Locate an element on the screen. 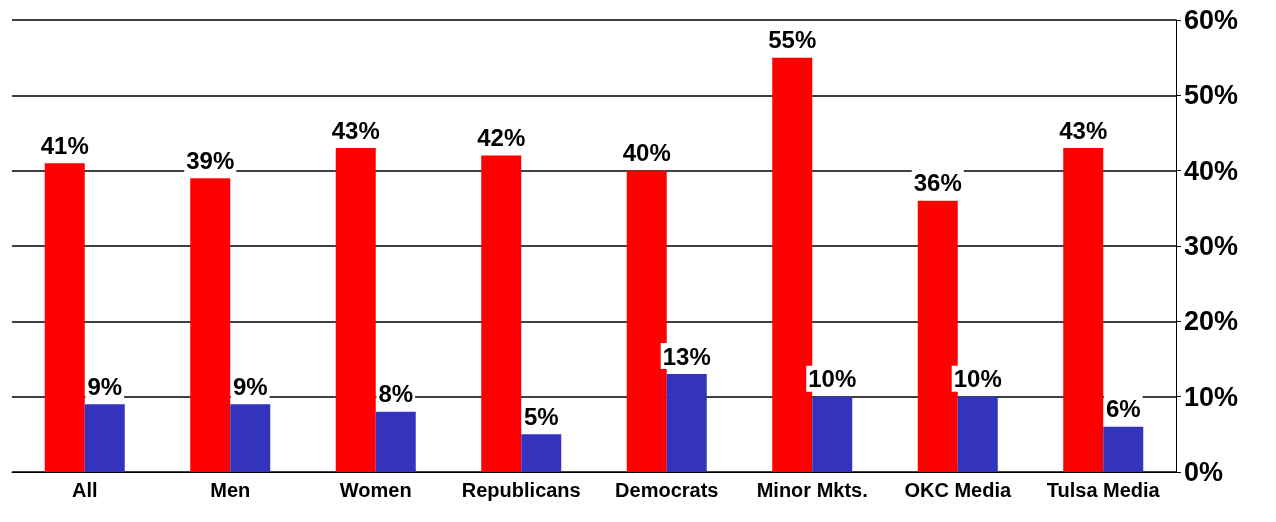 The width and height of the screenshot is (1276, 522). x-tick-label: Tulsa Media is located at coordinates (1103, 490).